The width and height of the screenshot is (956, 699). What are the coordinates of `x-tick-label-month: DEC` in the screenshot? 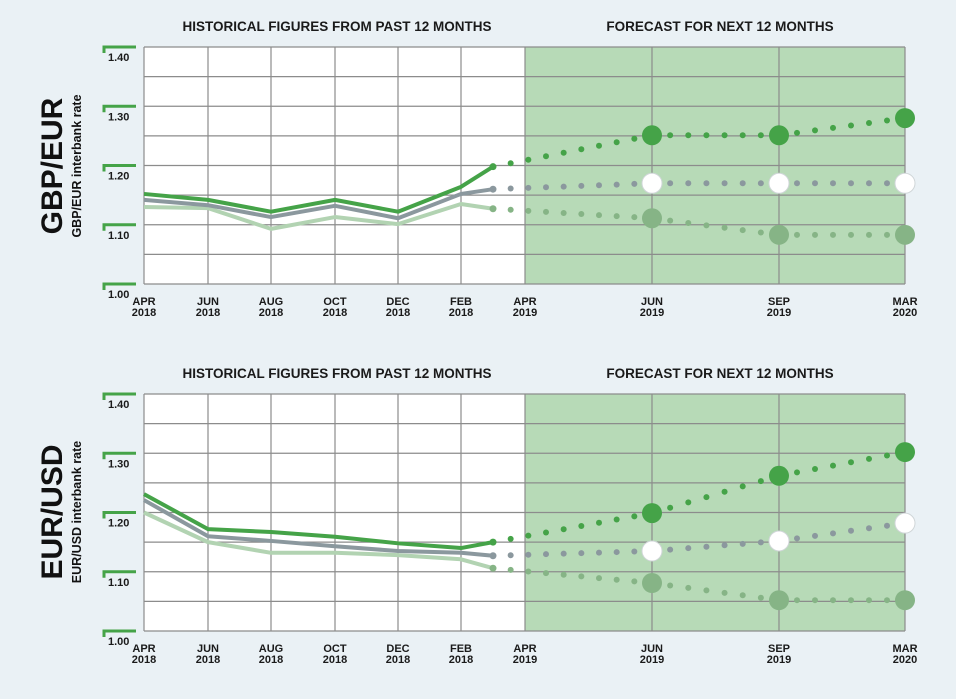 It's located at (397, 302).